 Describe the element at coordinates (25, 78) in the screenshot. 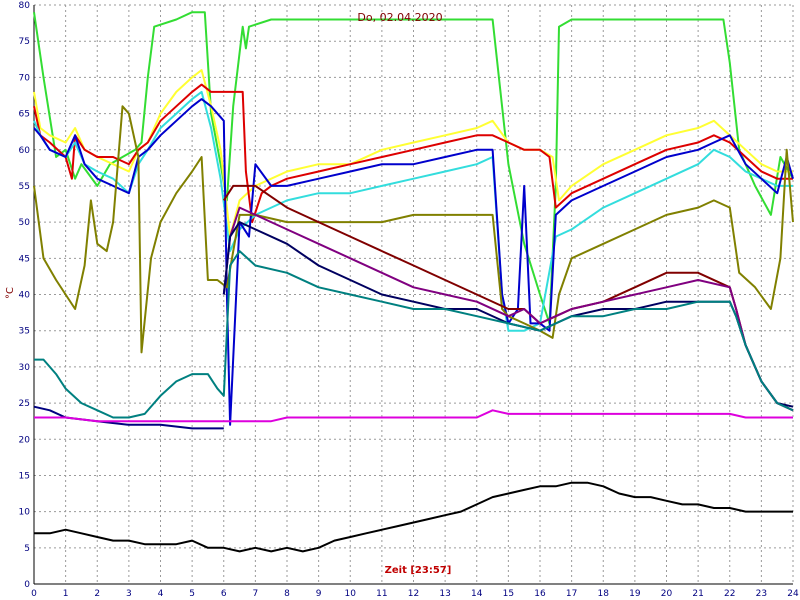

I see `y-tick-label: 70` at that location.